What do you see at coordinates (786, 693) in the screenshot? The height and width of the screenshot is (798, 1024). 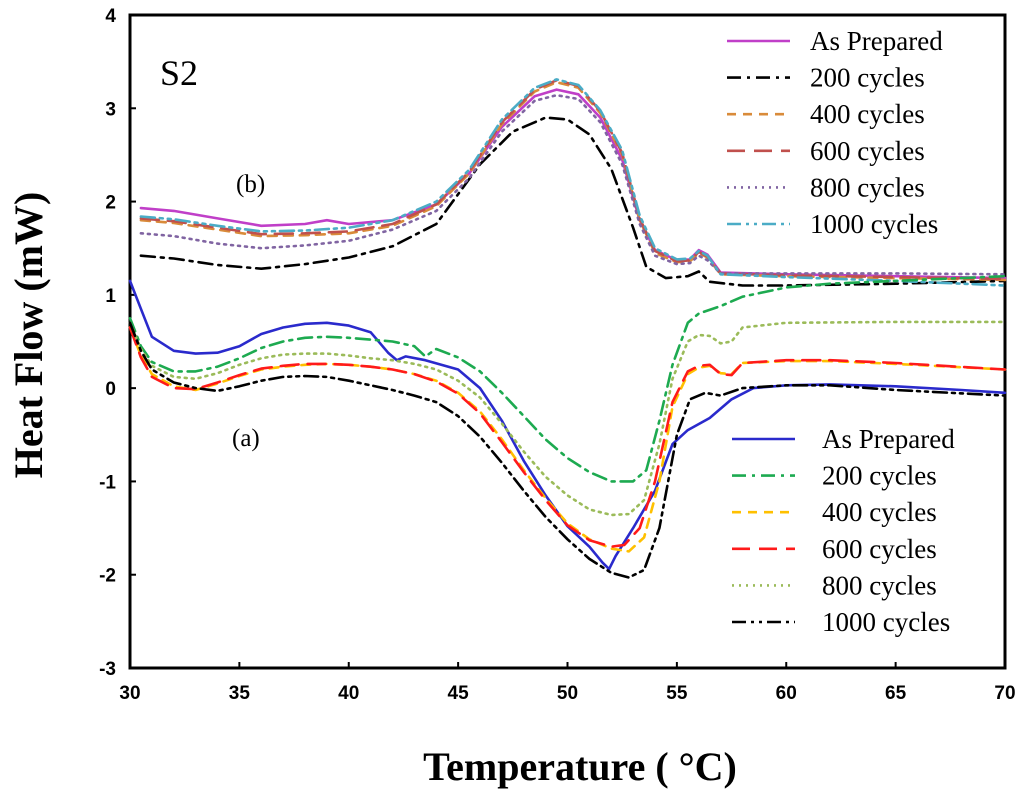 I see `x-tick-label: 60` at bounding box center [786, 693].